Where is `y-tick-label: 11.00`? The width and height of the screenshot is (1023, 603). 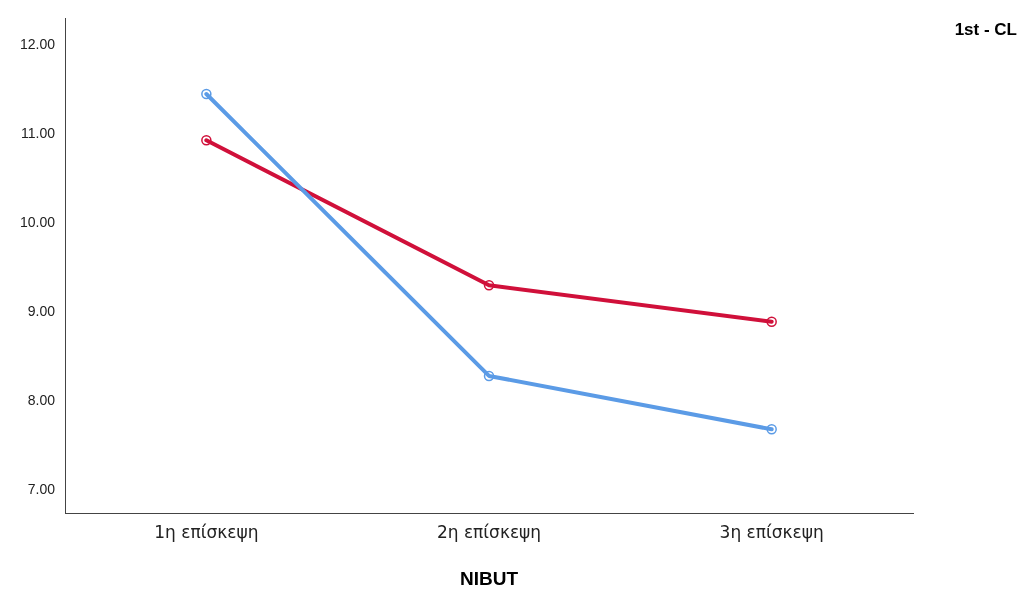
y-tick-label: 11.00 is located at coordinates (38, 132).